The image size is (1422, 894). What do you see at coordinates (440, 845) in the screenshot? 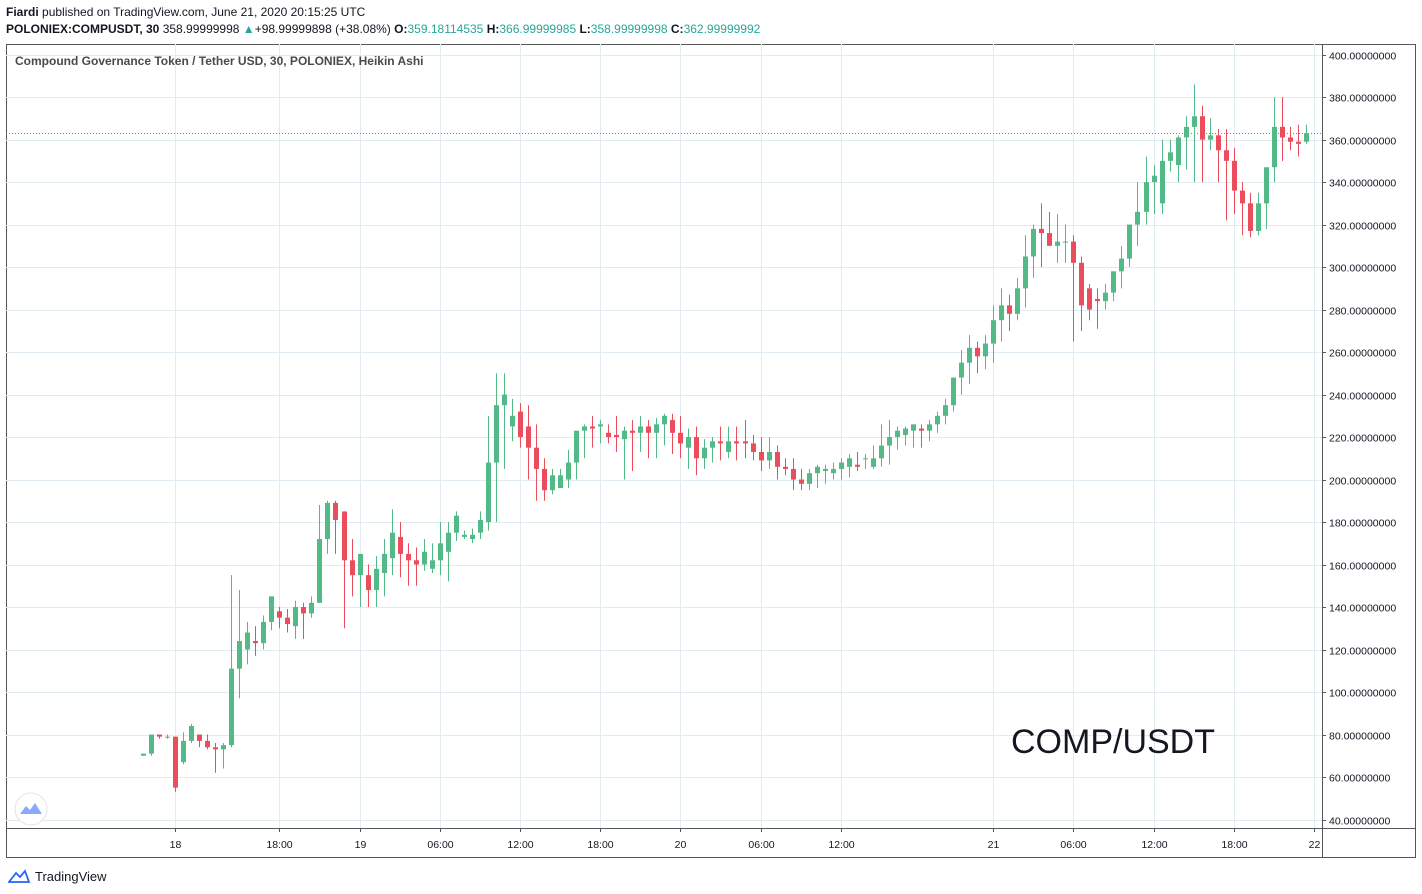
I see `x-tick-label: 06:00` at bounding box center [440, 845].